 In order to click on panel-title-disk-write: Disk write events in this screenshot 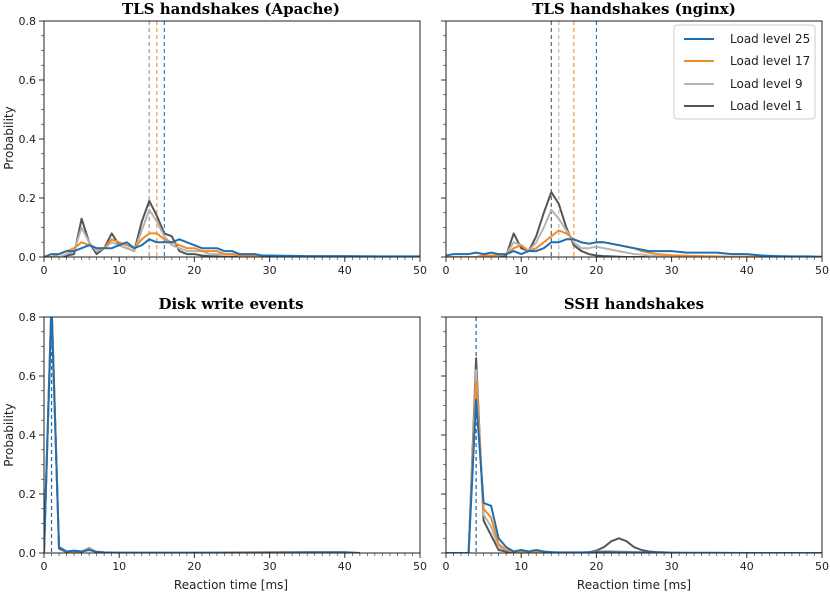, I will do `click(230, 304)`.